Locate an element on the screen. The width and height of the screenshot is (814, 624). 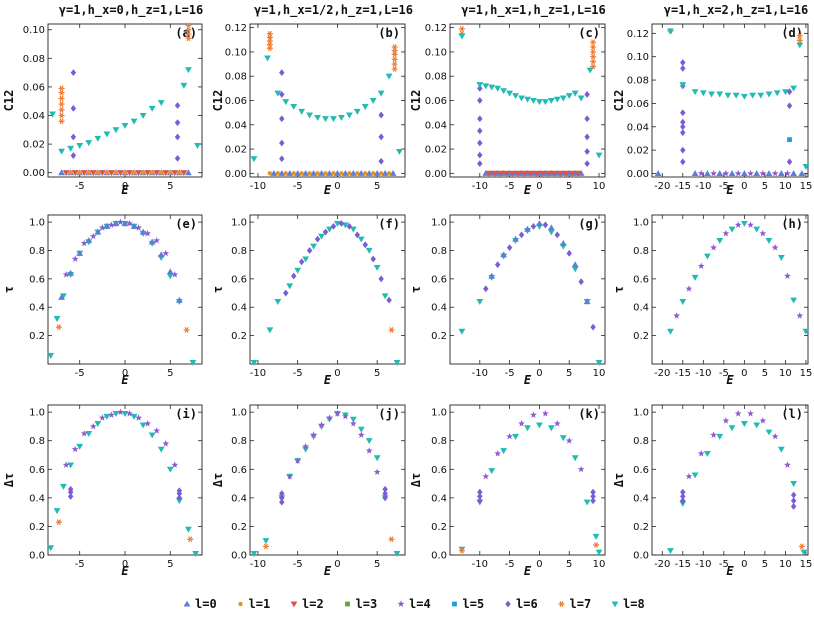
panel-frame is located at coordinates (527, 480).